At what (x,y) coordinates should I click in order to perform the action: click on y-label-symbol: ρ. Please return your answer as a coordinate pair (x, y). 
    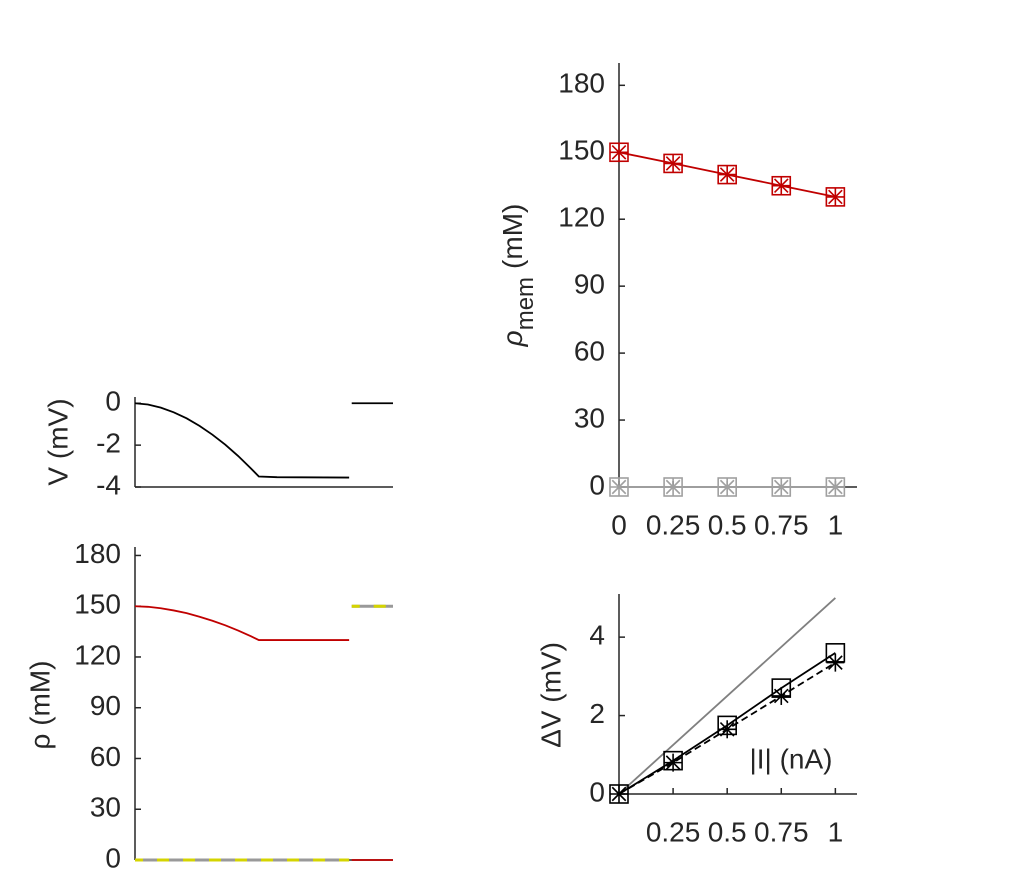
    Looking at the image, I should click on (512, 338).